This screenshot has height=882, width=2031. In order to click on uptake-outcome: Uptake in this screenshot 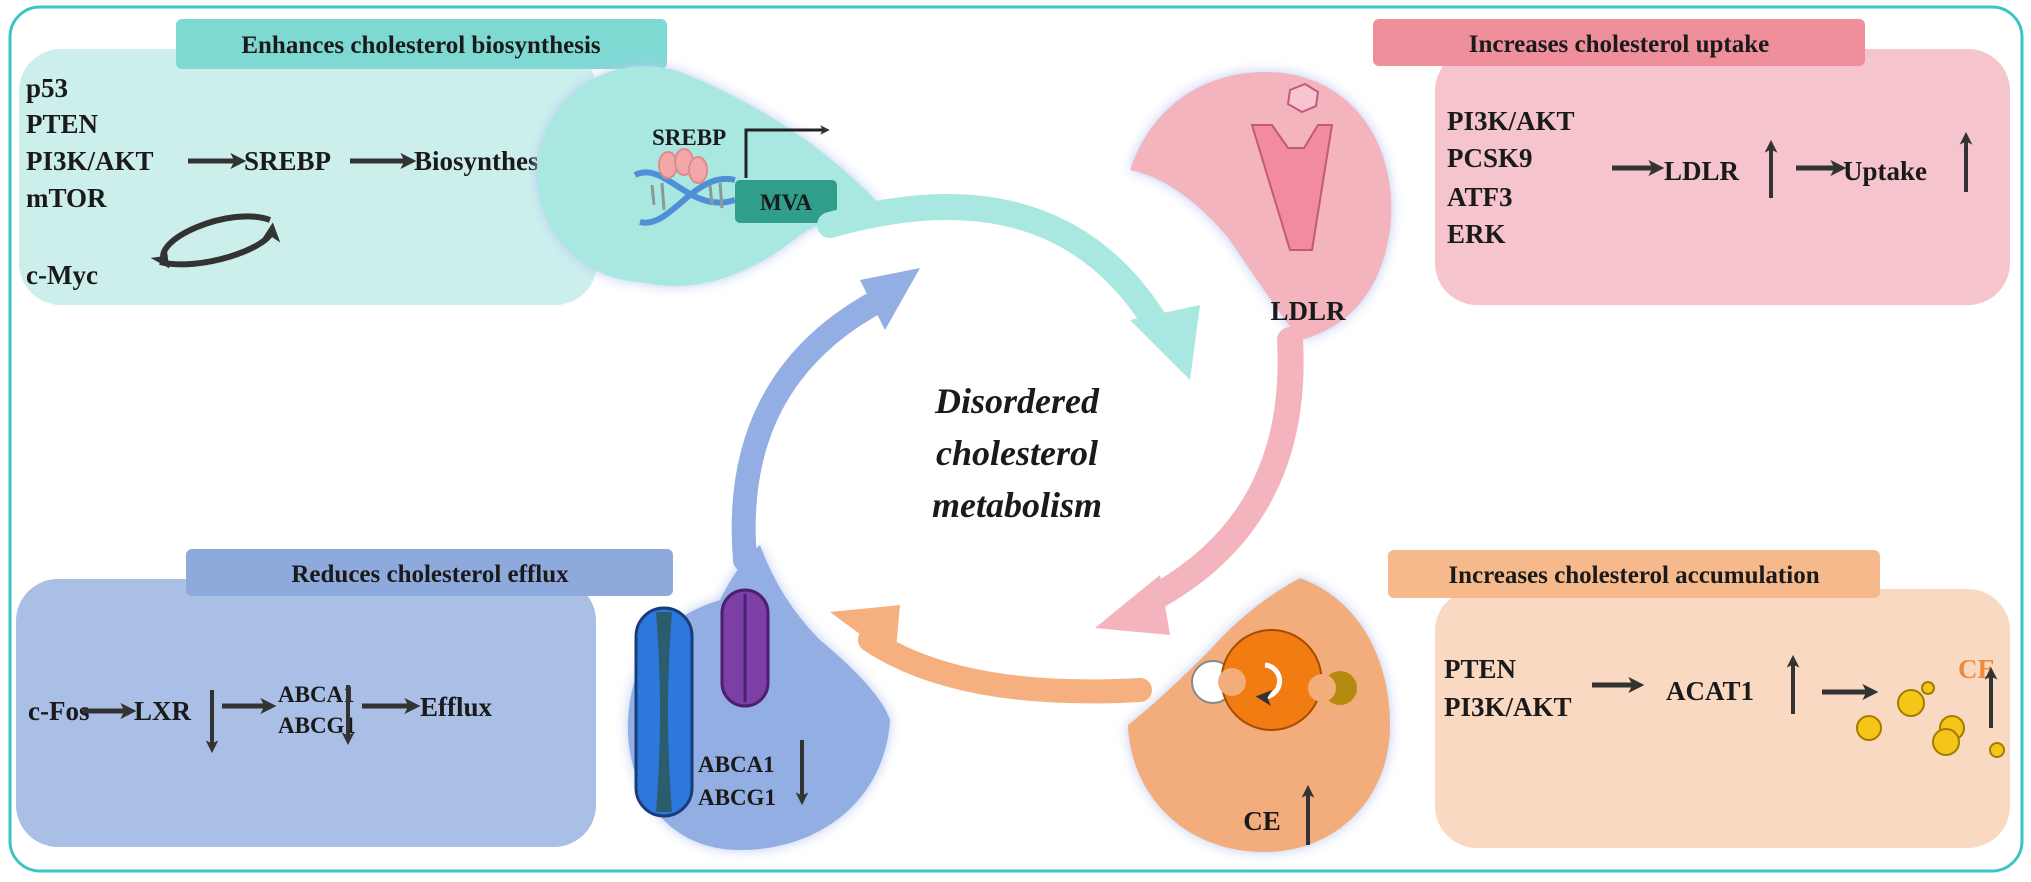, I will do `click(1885, 171)`.